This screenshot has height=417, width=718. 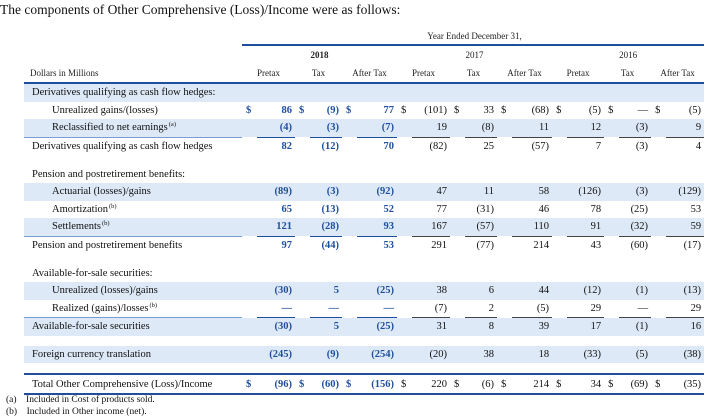 What do you see at coordinates (481, 354) in the screenshot?
I see `cell-value: 38` at bounding box center [481, 354].